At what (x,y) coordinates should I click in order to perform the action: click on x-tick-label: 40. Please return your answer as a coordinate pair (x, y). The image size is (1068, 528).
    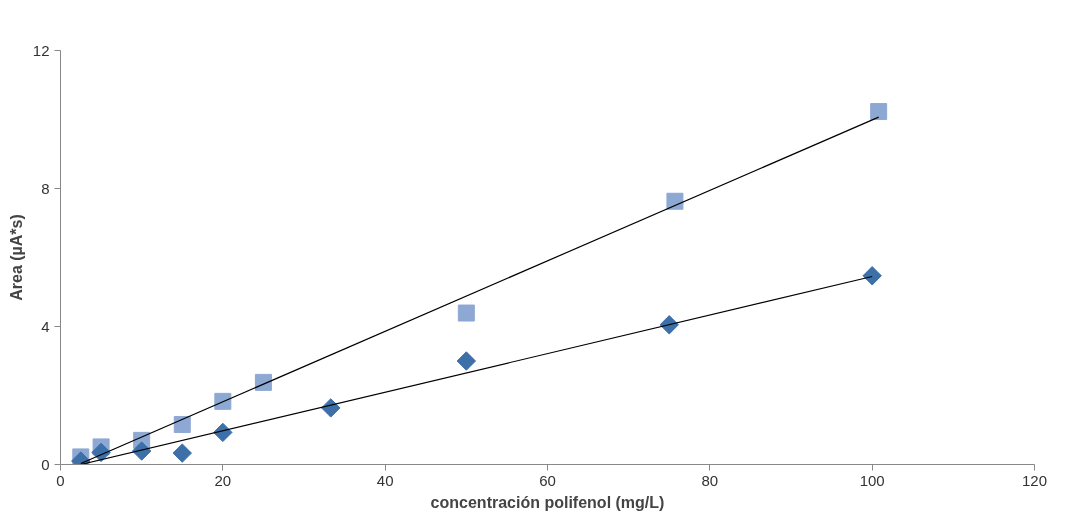
    Looking at the image, I should click on (385, 480).